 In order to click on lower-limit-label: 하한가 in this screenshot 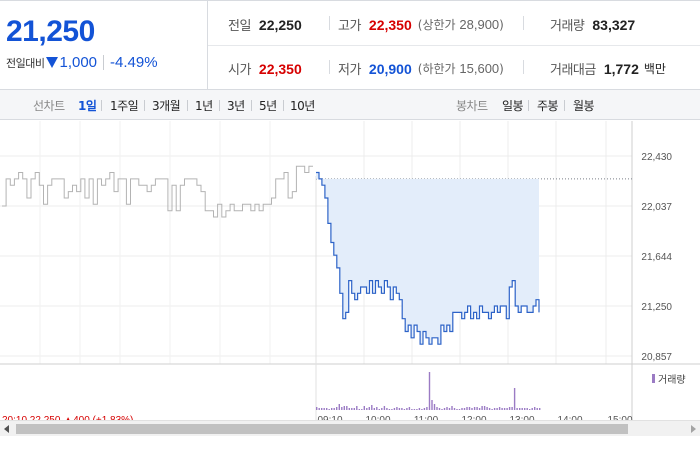, I will do `click(439, 69)`.